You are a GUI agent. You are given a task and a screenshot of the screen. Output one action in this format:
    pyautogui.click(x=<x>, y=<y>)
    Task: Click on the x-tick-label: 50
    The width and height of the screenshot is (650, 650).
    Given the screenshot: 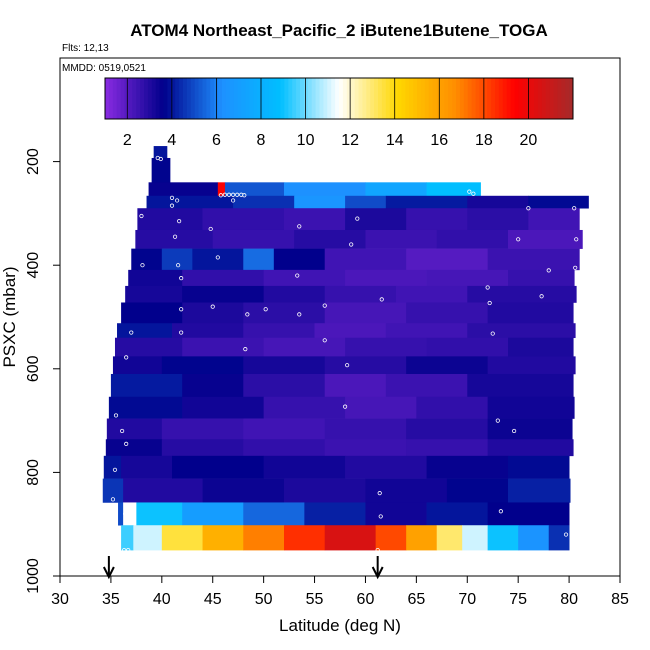 What is the action you would take?
    pyautogui.click(x=264, y=599)
    